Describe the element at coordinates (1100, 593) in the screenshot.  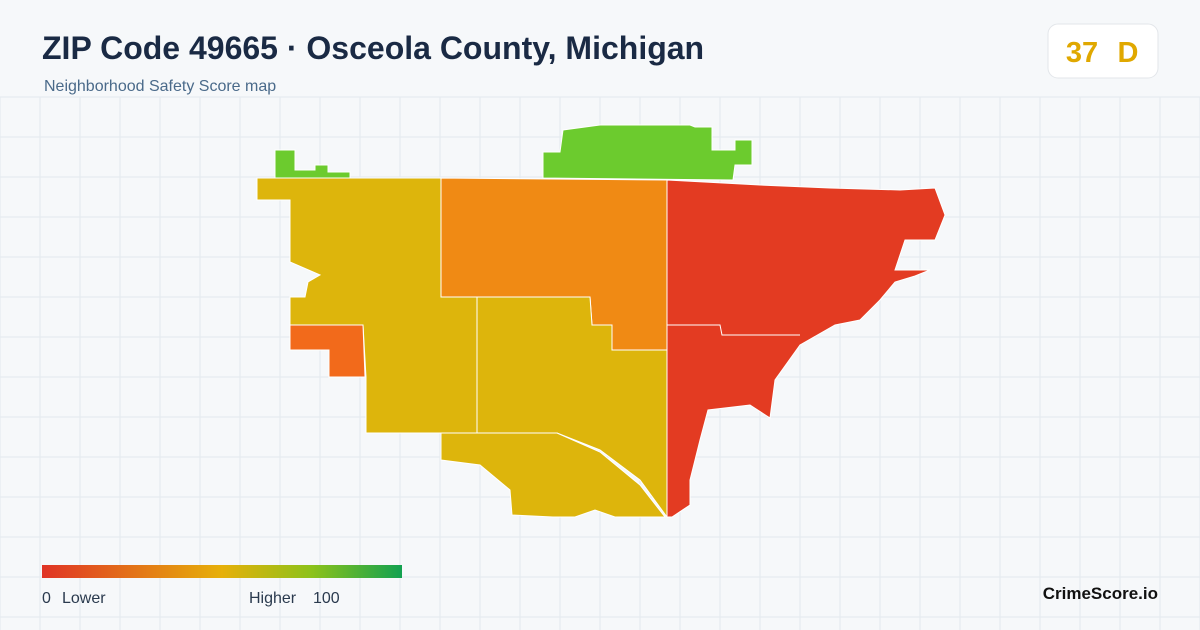
I see `brand: CrimeScore.io` at that location.